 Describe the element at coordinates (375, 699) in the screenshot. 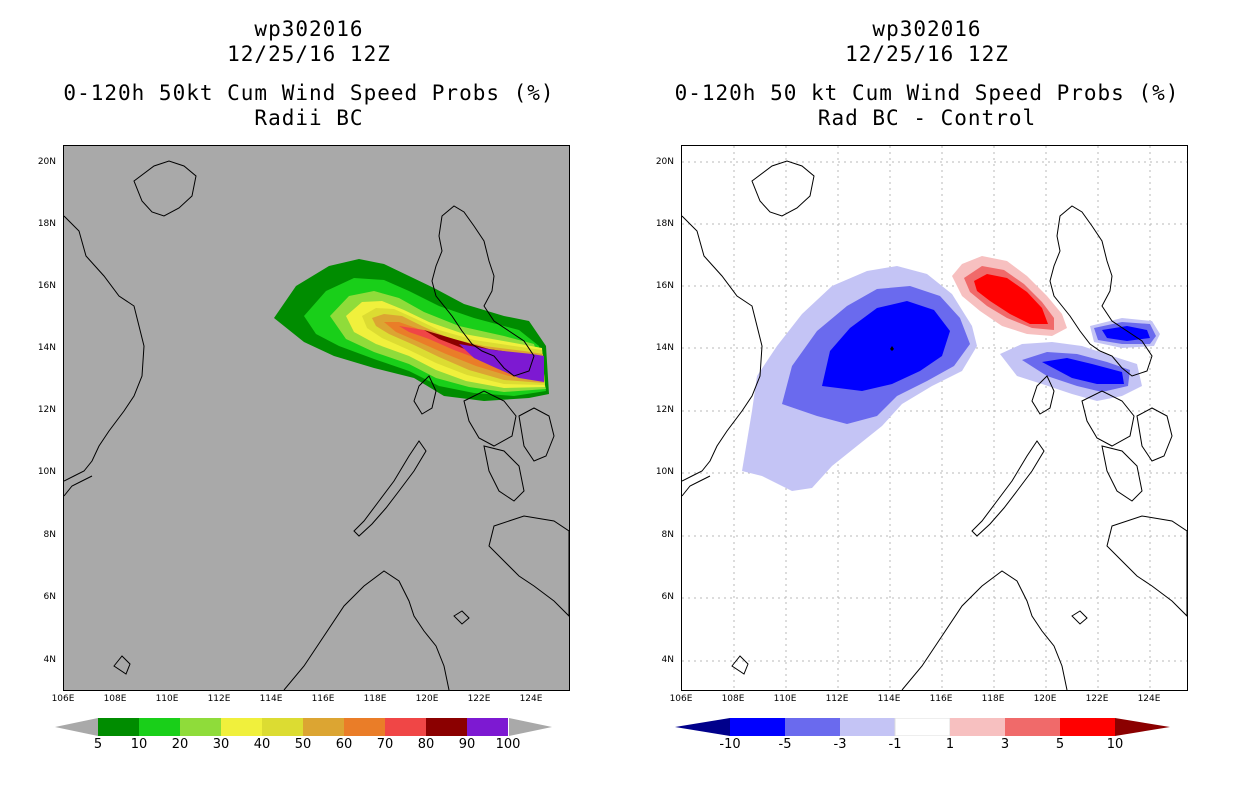

I see `left-lon-label: 118E` at that location.